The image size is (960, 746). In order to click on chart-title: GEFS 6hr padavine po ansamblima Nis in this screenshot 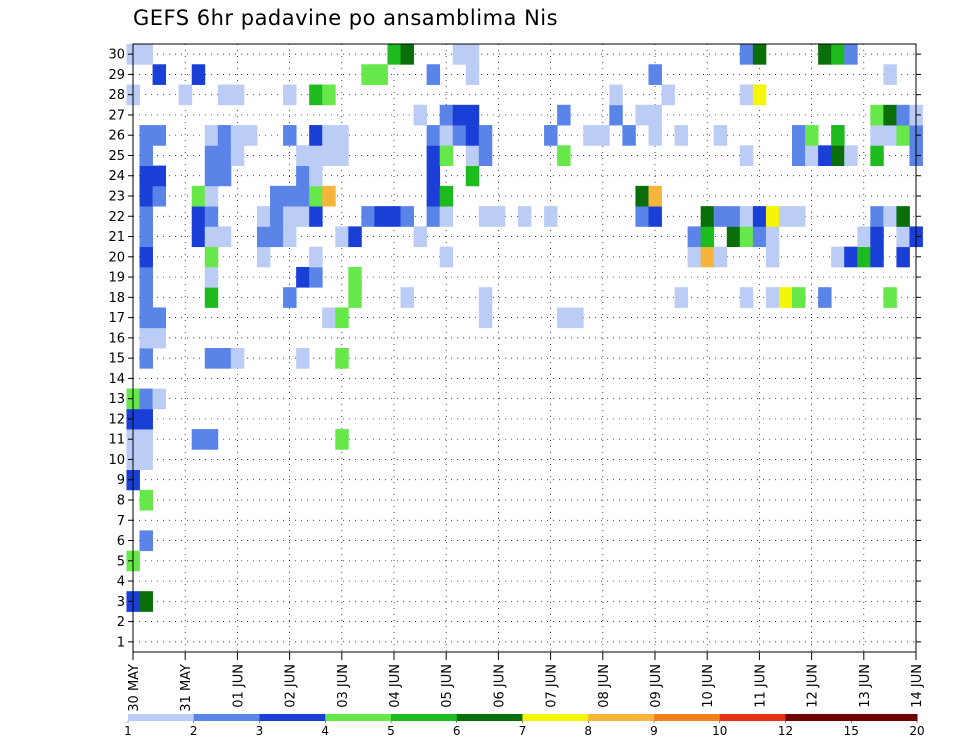, I will do `click(346, 18)`.